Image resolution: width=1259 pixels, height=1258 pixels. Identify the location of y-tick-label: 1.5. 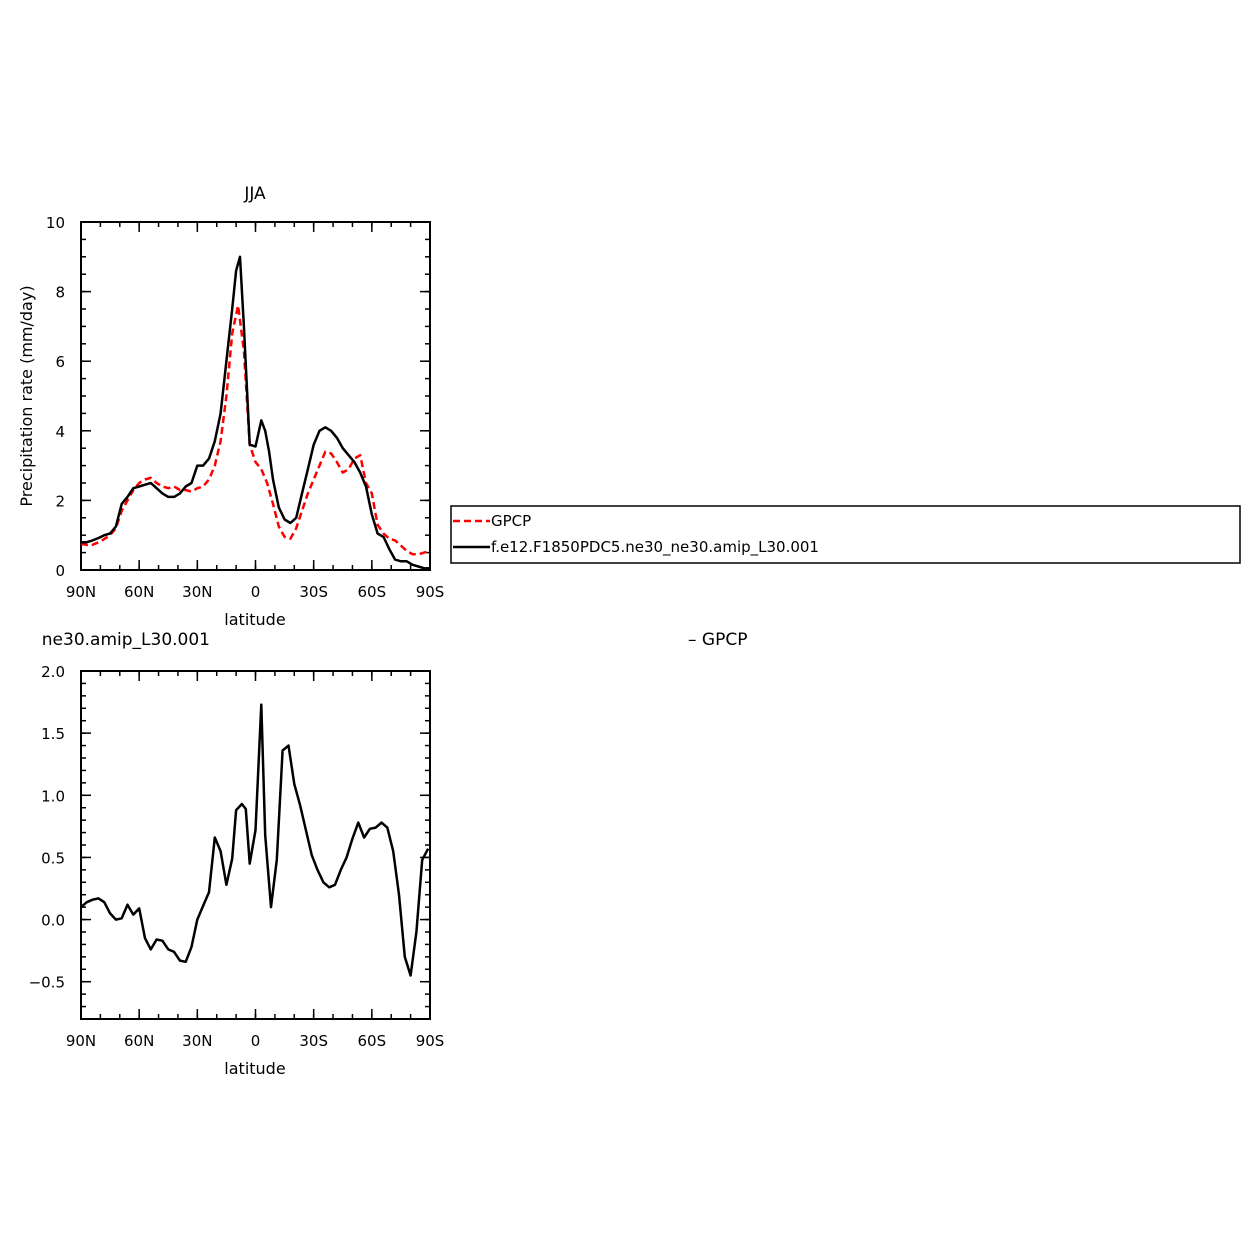
(53, 734).